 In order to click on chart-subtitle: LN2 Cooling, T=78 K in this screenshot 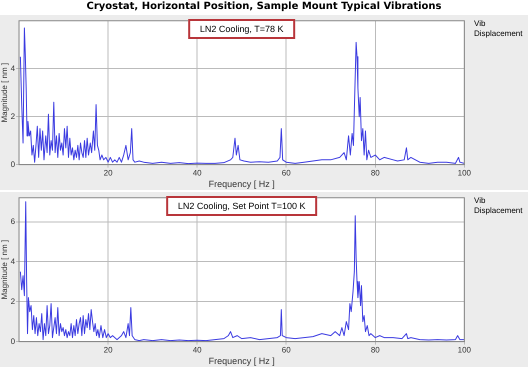, I will do `click(242, 29)`.